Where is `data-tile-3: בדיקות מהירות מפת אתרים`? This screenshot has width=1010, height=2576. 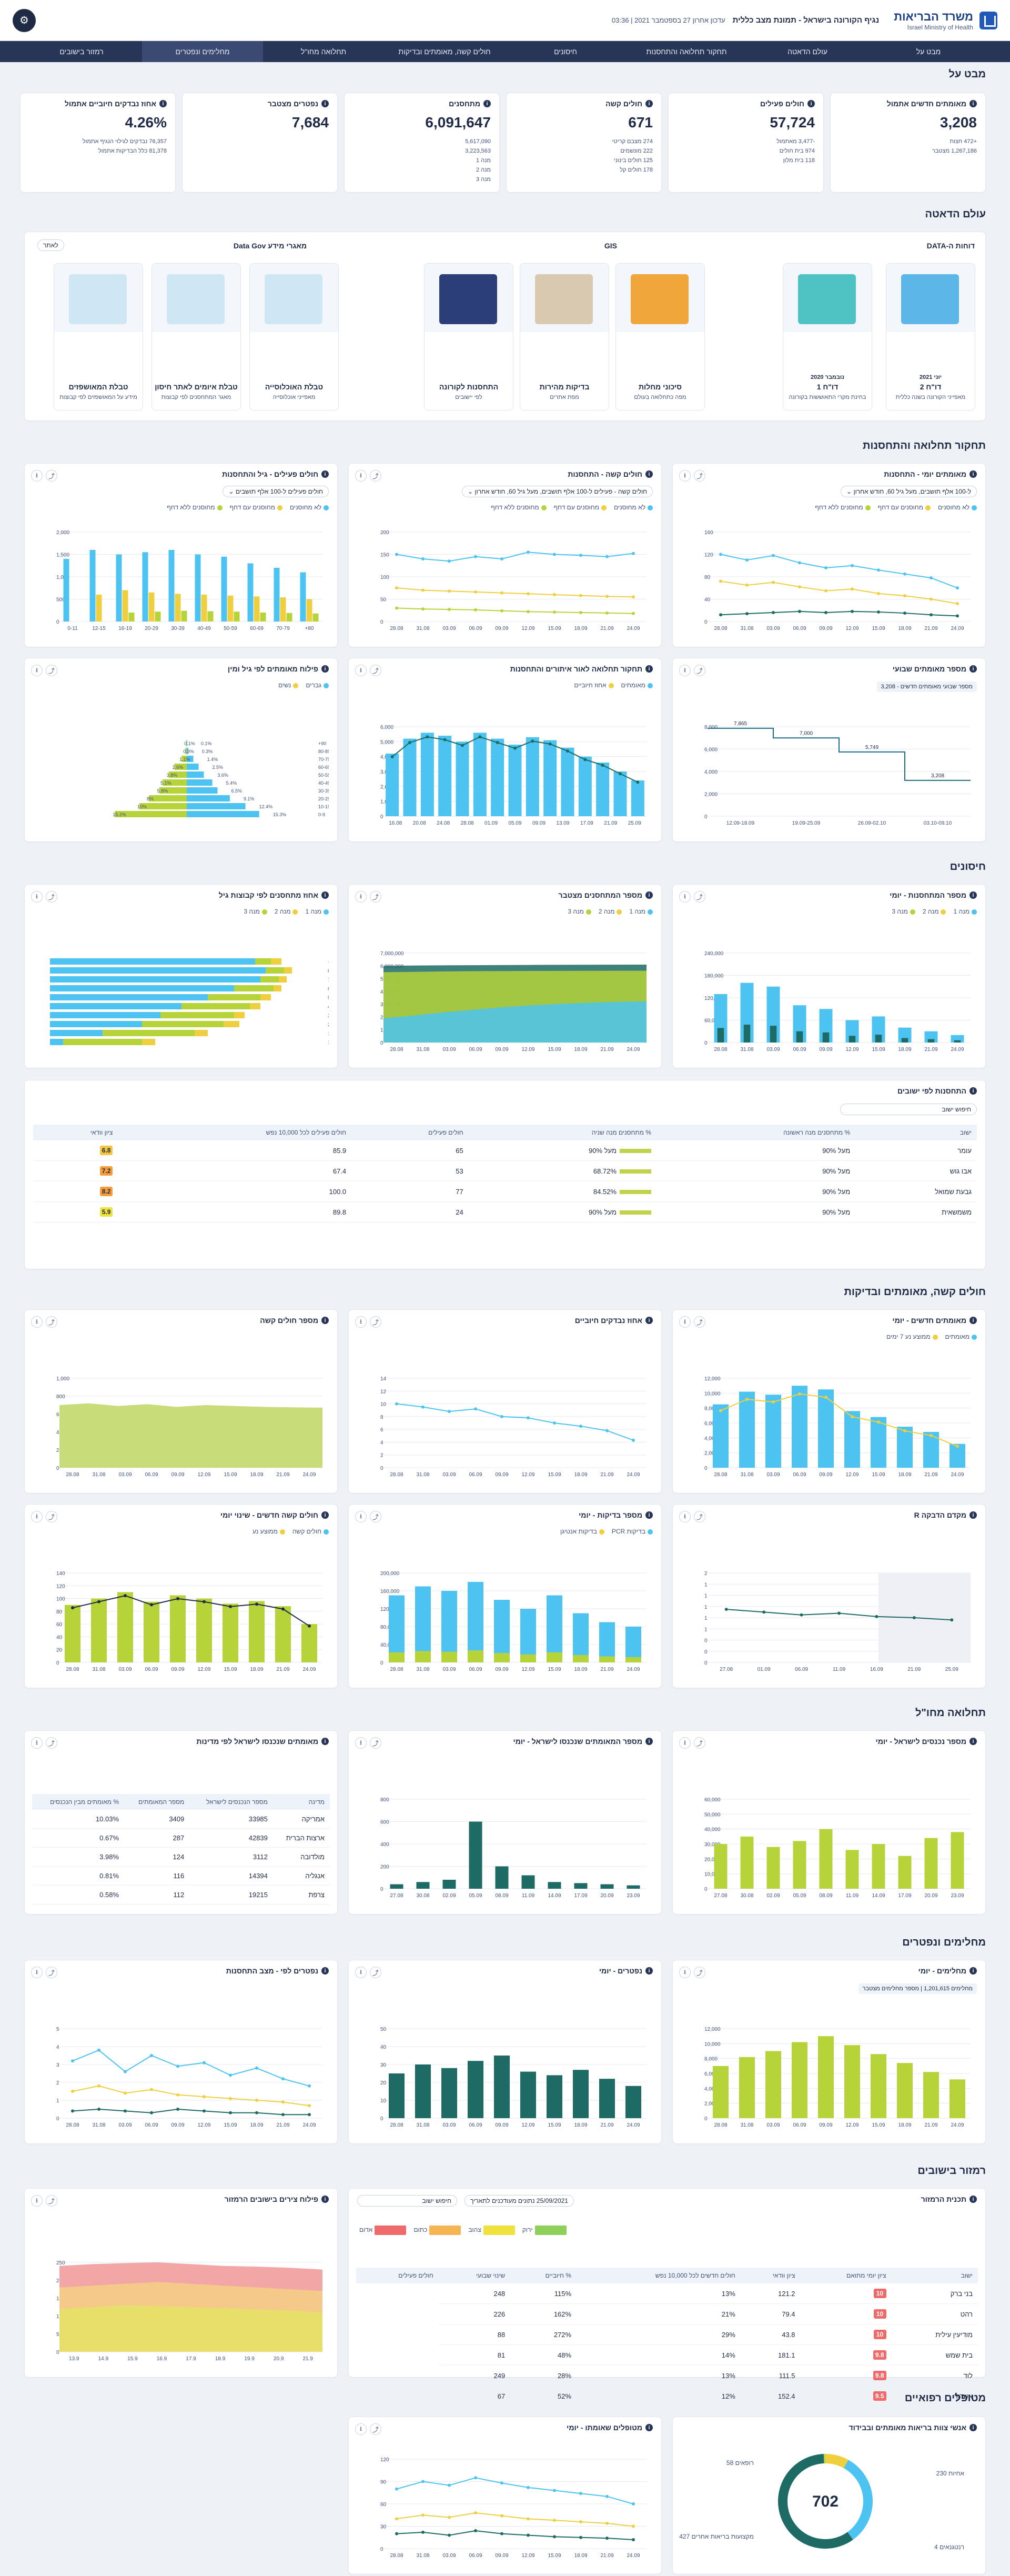
data-tile-3: בדיקות מהירות מפת אתרים is located at coordinates (564, 336).